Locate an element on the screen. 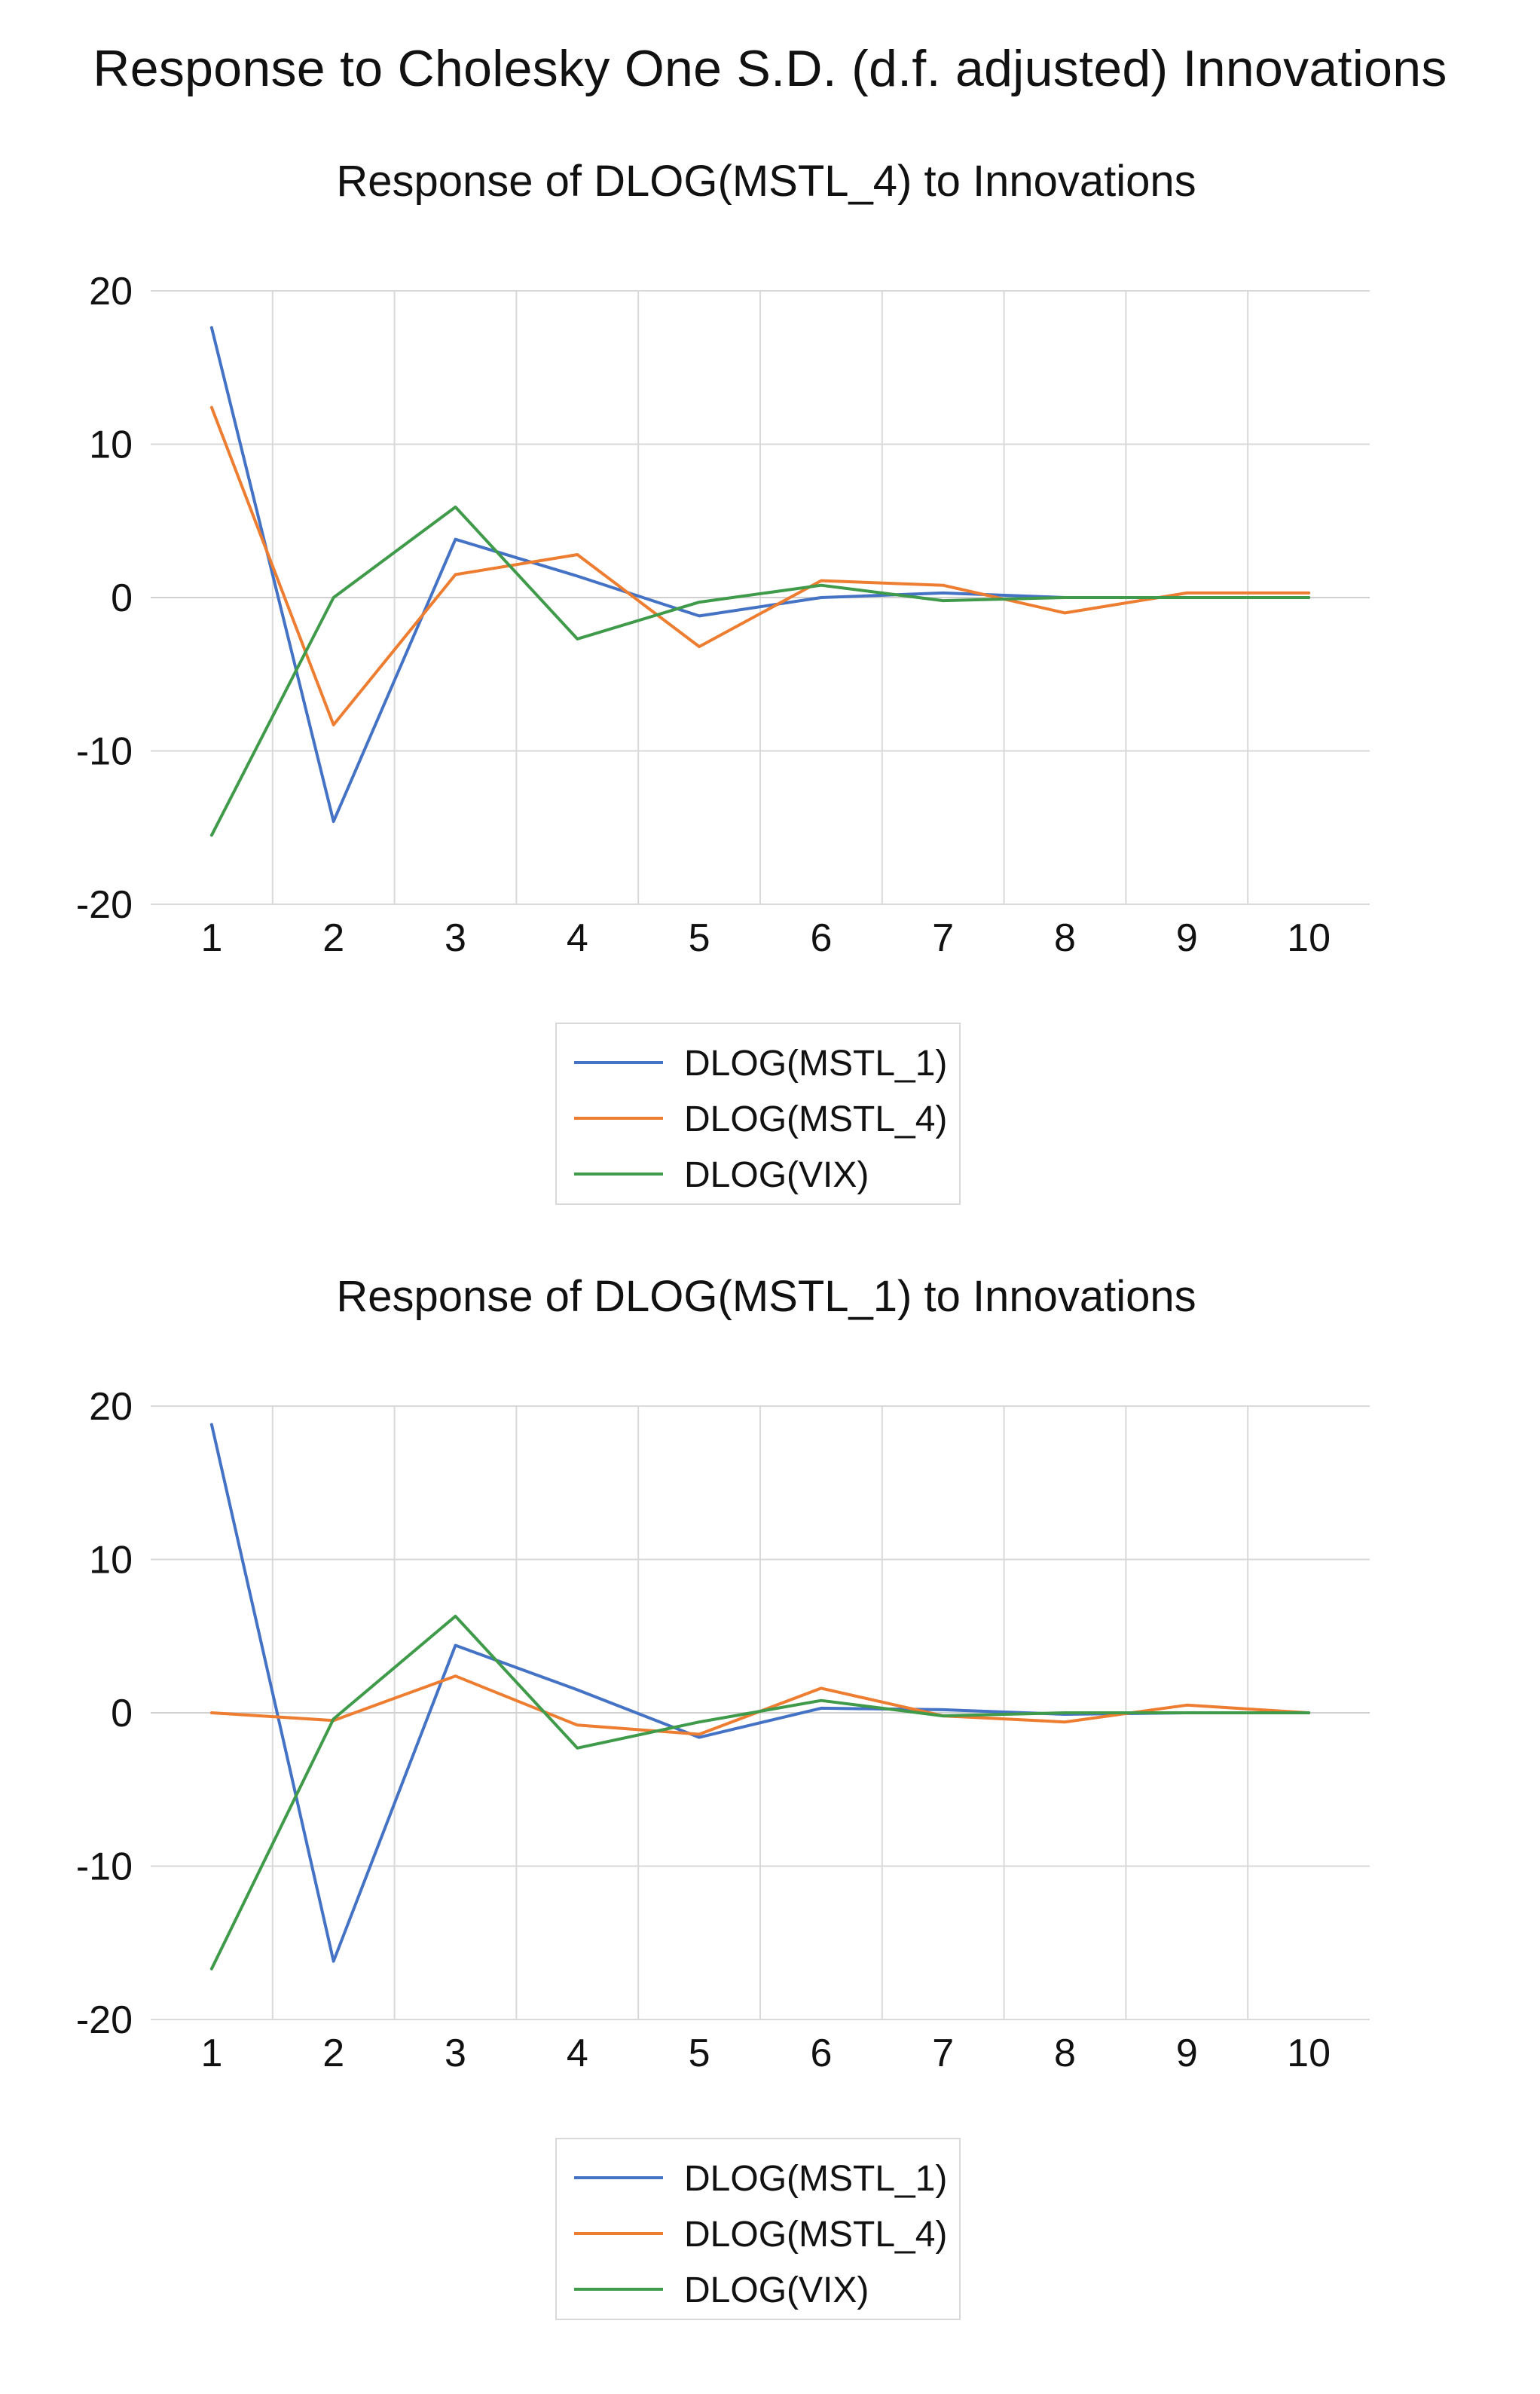  chart-1-ytick-label: -10 is located at coordinates (105, 752).